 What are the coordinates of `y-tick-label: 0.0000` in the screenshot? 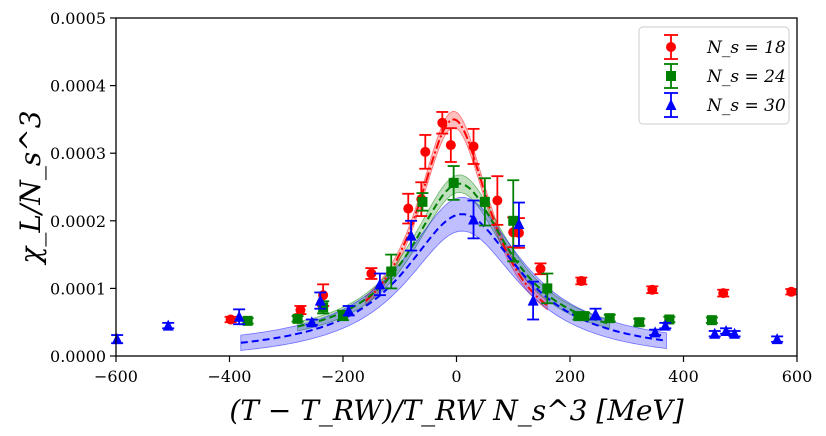 It's located at (78, 356).